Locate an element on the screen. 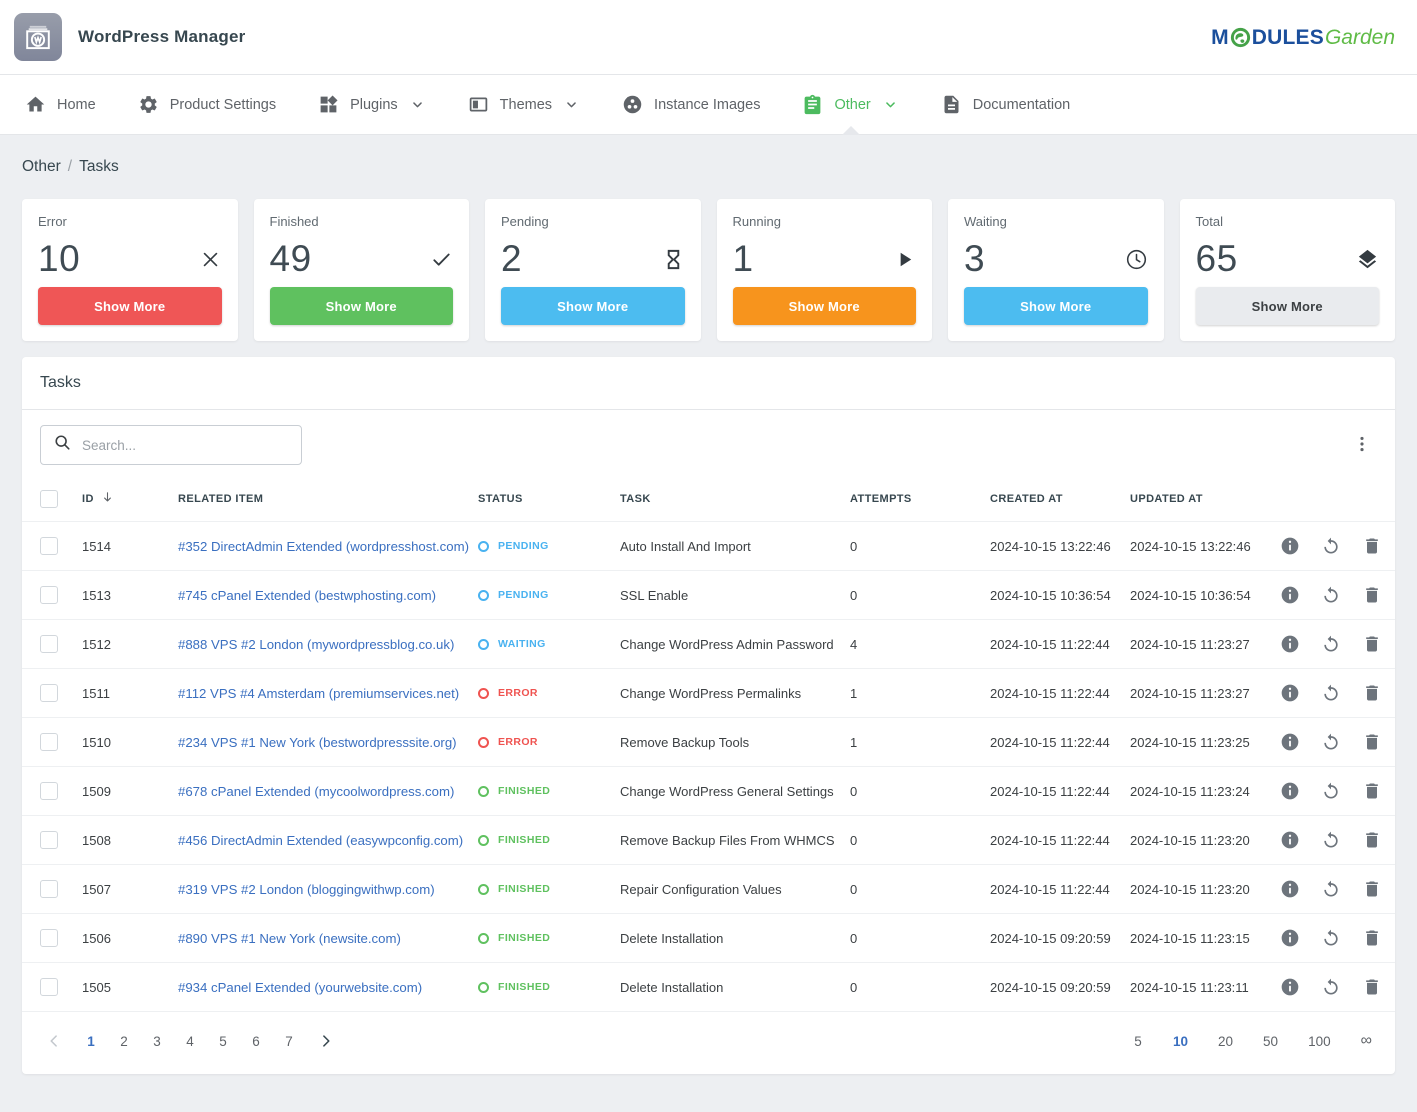 The height and width of the screenshot is (1112, 1417). breadcrumb-section: Other is located at coordinates (41, 166).